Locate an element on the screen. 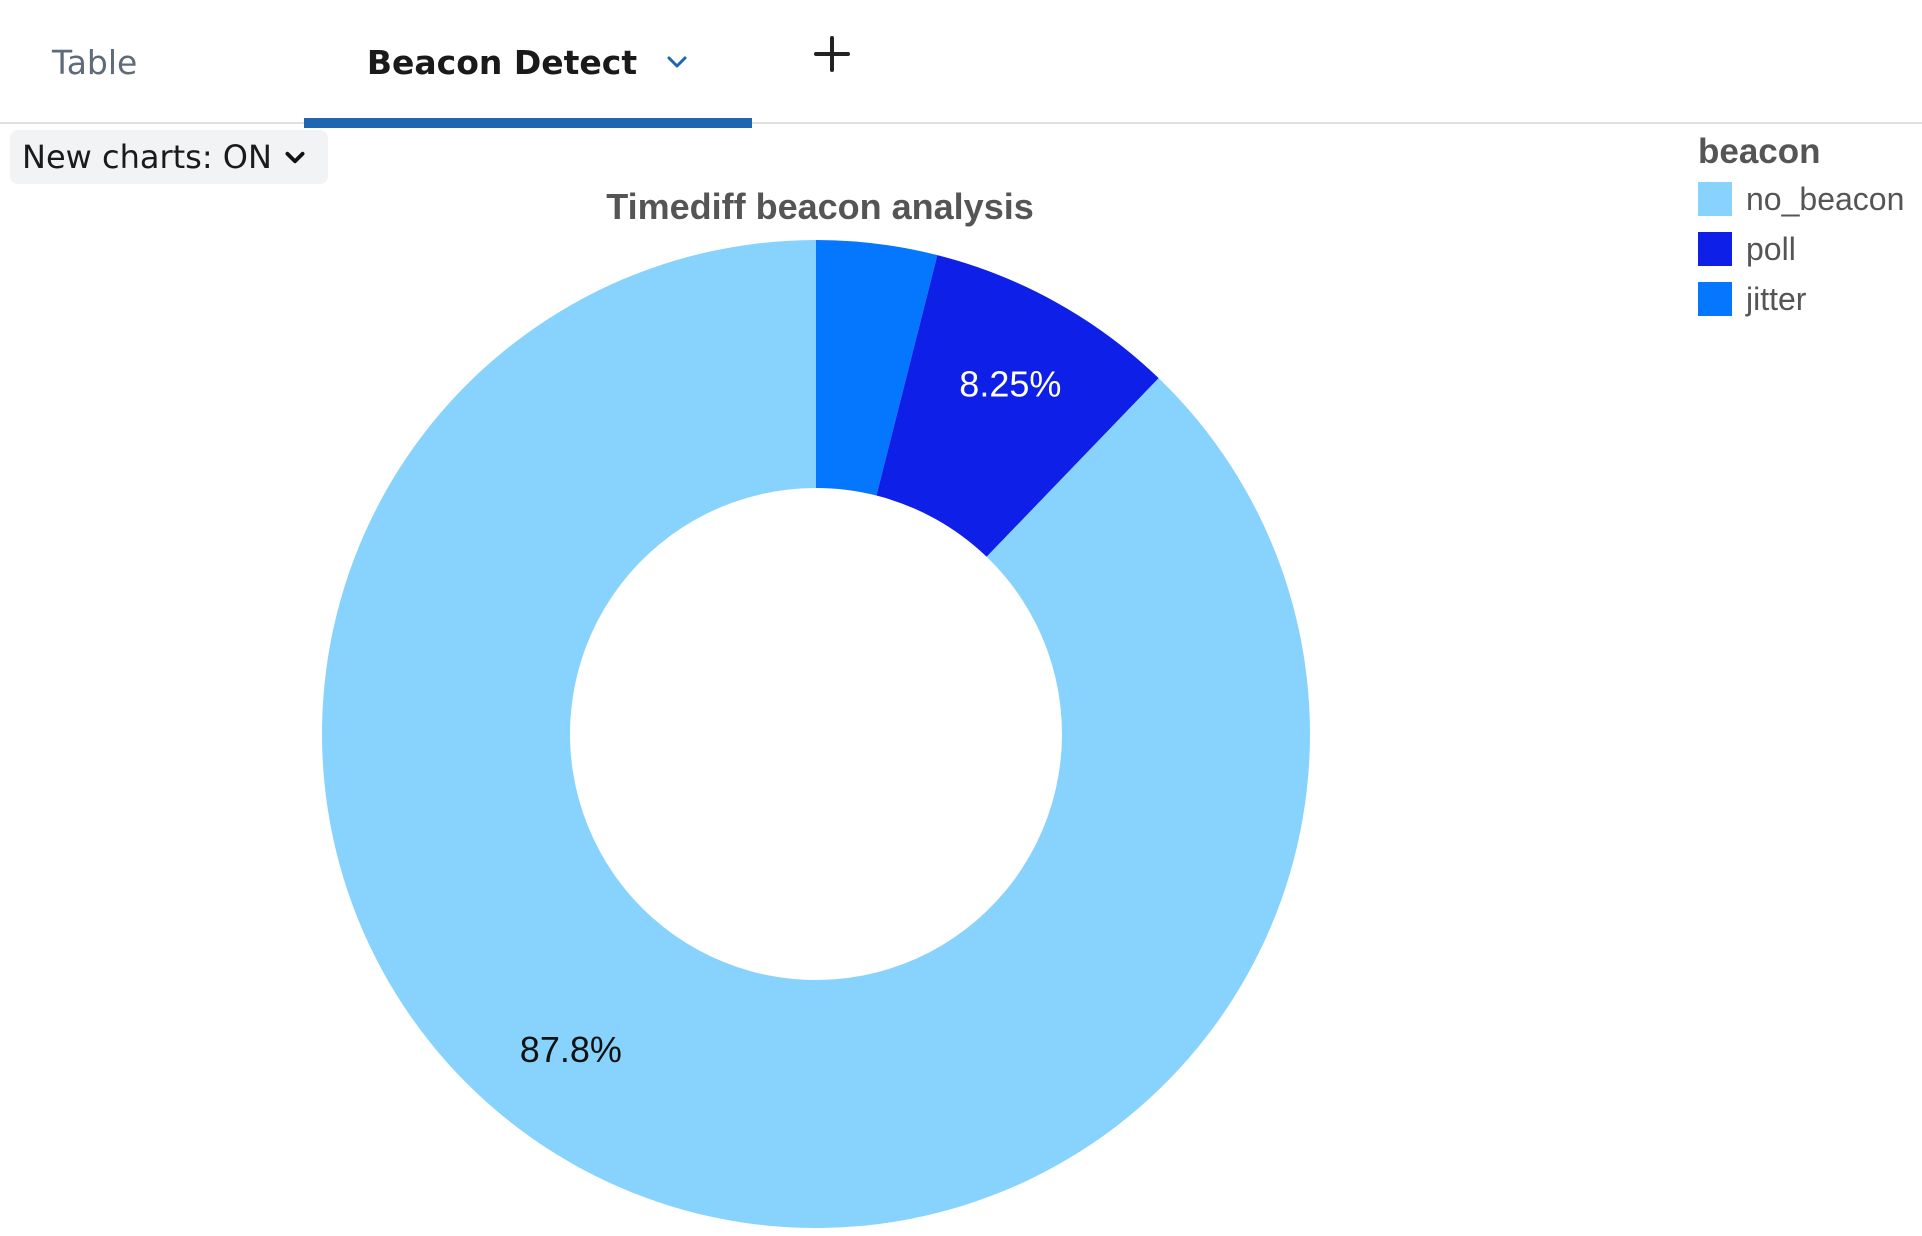 Image resolution: width=1922 pixels, height=1236 pixels. legend-label: no_beacon is located at coordinates (1825, 198).